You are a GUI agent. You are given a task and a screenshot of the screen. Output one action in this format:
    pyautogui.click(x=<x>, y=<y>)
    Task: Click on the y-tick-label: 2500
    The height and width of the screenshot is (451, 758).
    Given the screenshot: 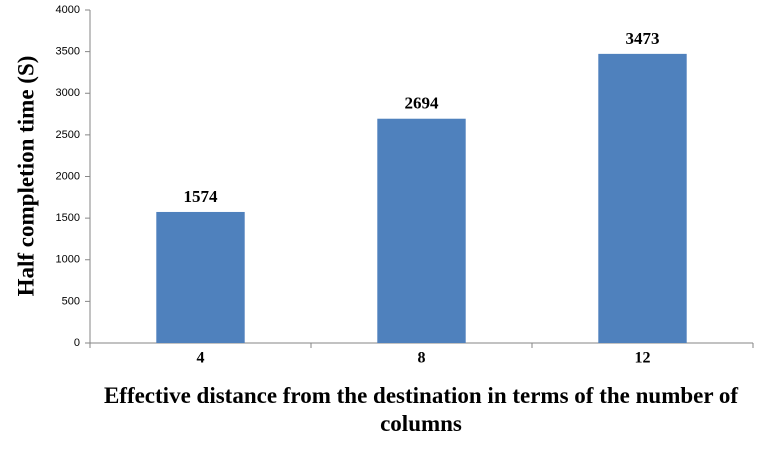 What is the action you would take?
    pyautogui.click(x=68, y=135)
    